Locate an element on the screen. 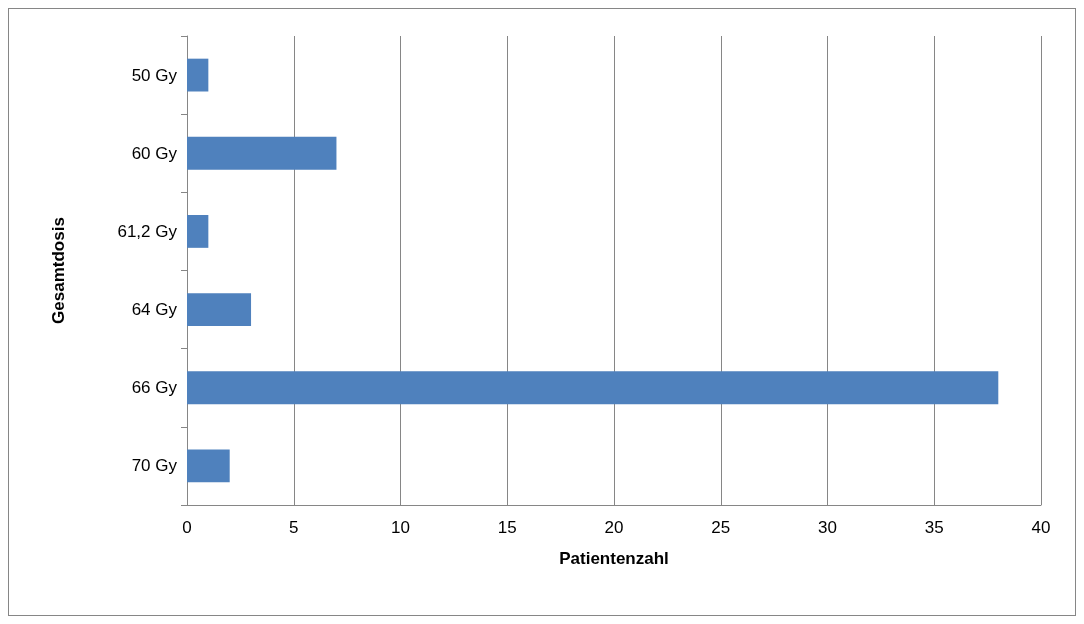  y-tick-label: 66 Gy is located at coordinates (154, 388).